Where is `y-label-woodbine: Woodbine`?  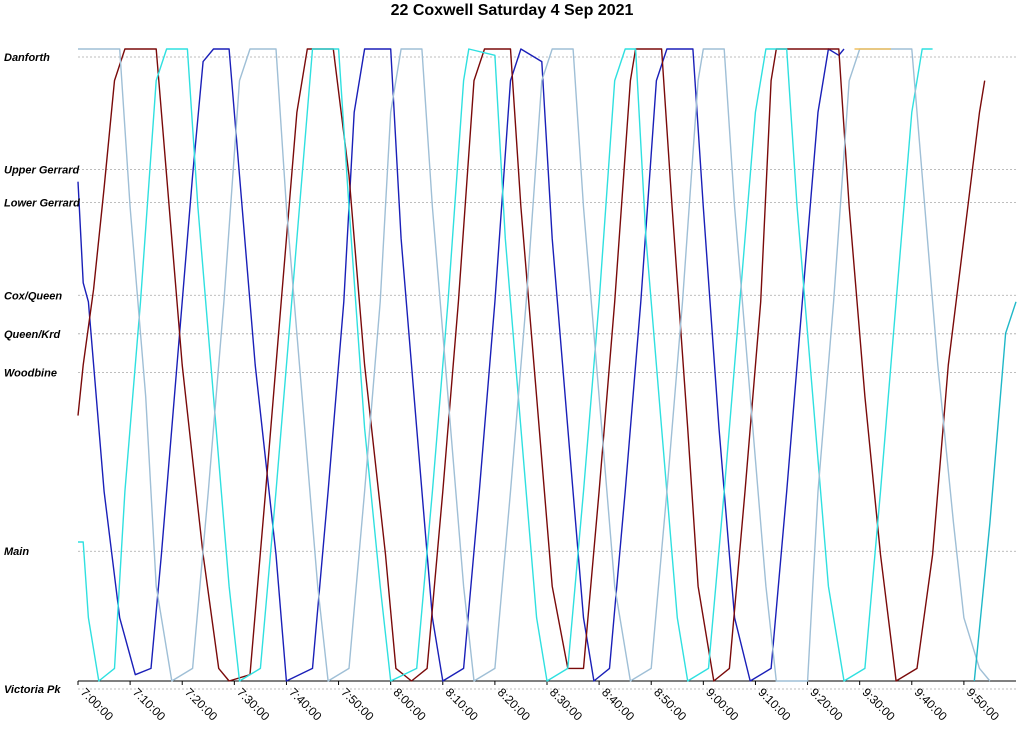 y-label-woodbine: Woodbine is located at coordinates (30, 373).